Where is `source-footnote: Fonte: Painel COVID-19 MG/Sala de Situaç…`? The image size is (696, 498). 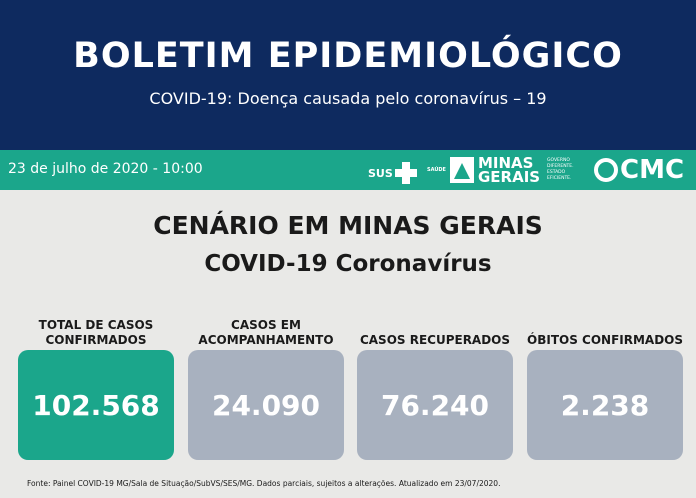
source-footnote: Fonte: Painel COVID-19 MG/Sala de Situaç… is located at coordinates (264, 483).